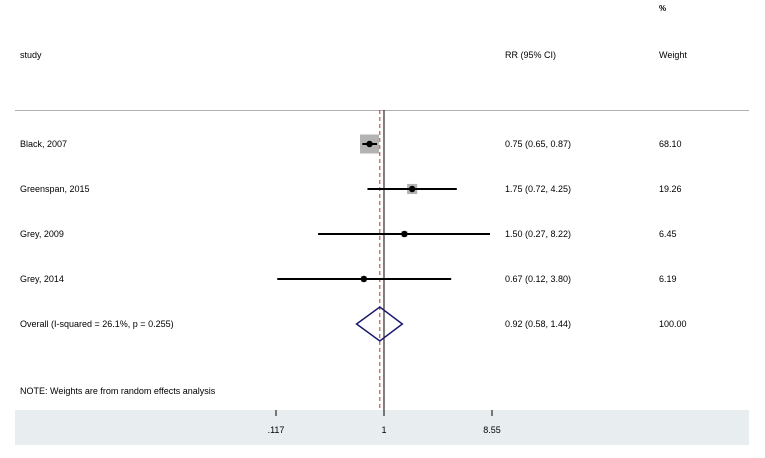  I want to click on overall-weight-text: 100.00, so click(673, 324).